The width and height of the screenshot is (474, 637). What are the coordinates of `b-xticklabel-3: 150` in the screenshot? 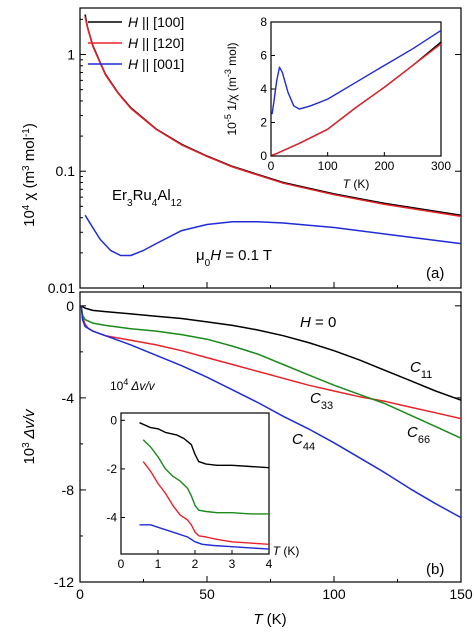 It's located at (461, 594).